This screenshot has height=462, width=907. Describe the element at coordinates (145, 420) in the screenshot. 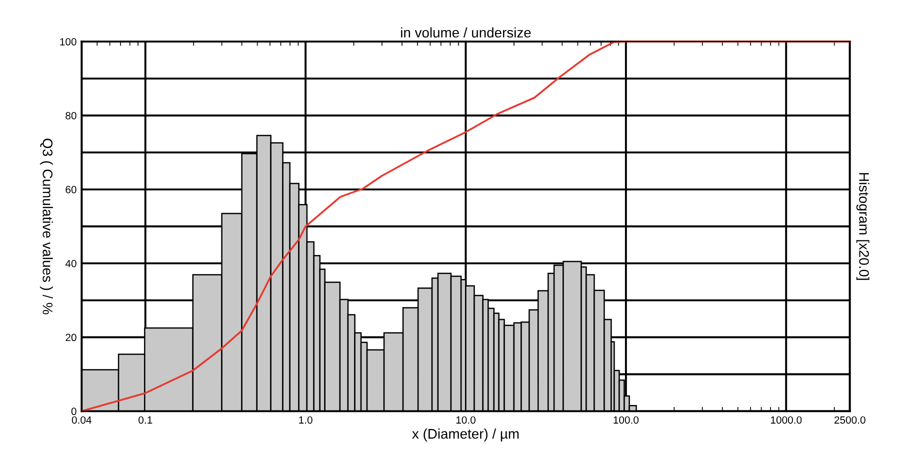

I see `x-tick-label: 0.1` at that location.